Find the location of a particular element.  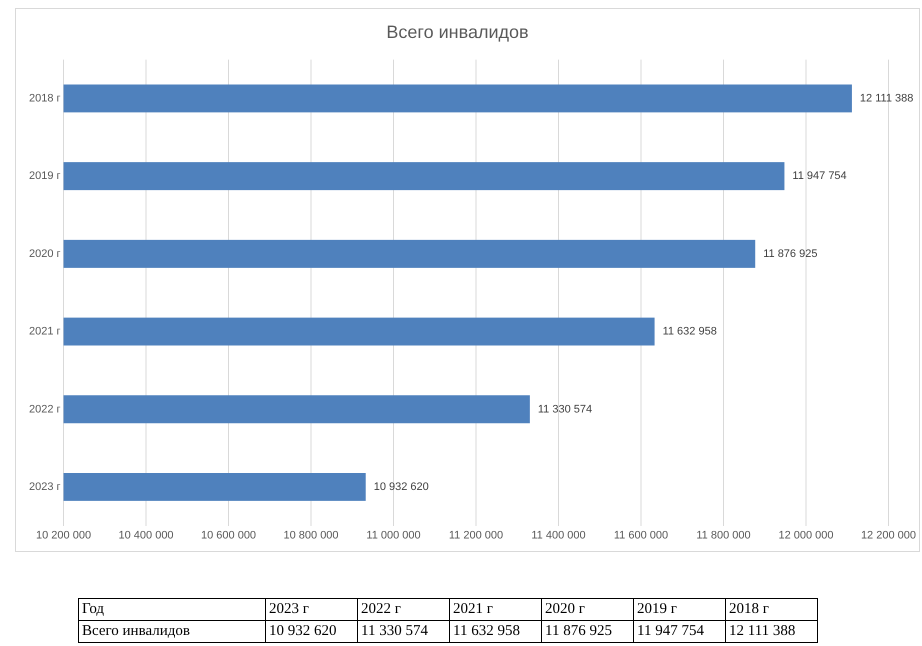

text: Всего инвалидов is located at coordinates (172, 631).